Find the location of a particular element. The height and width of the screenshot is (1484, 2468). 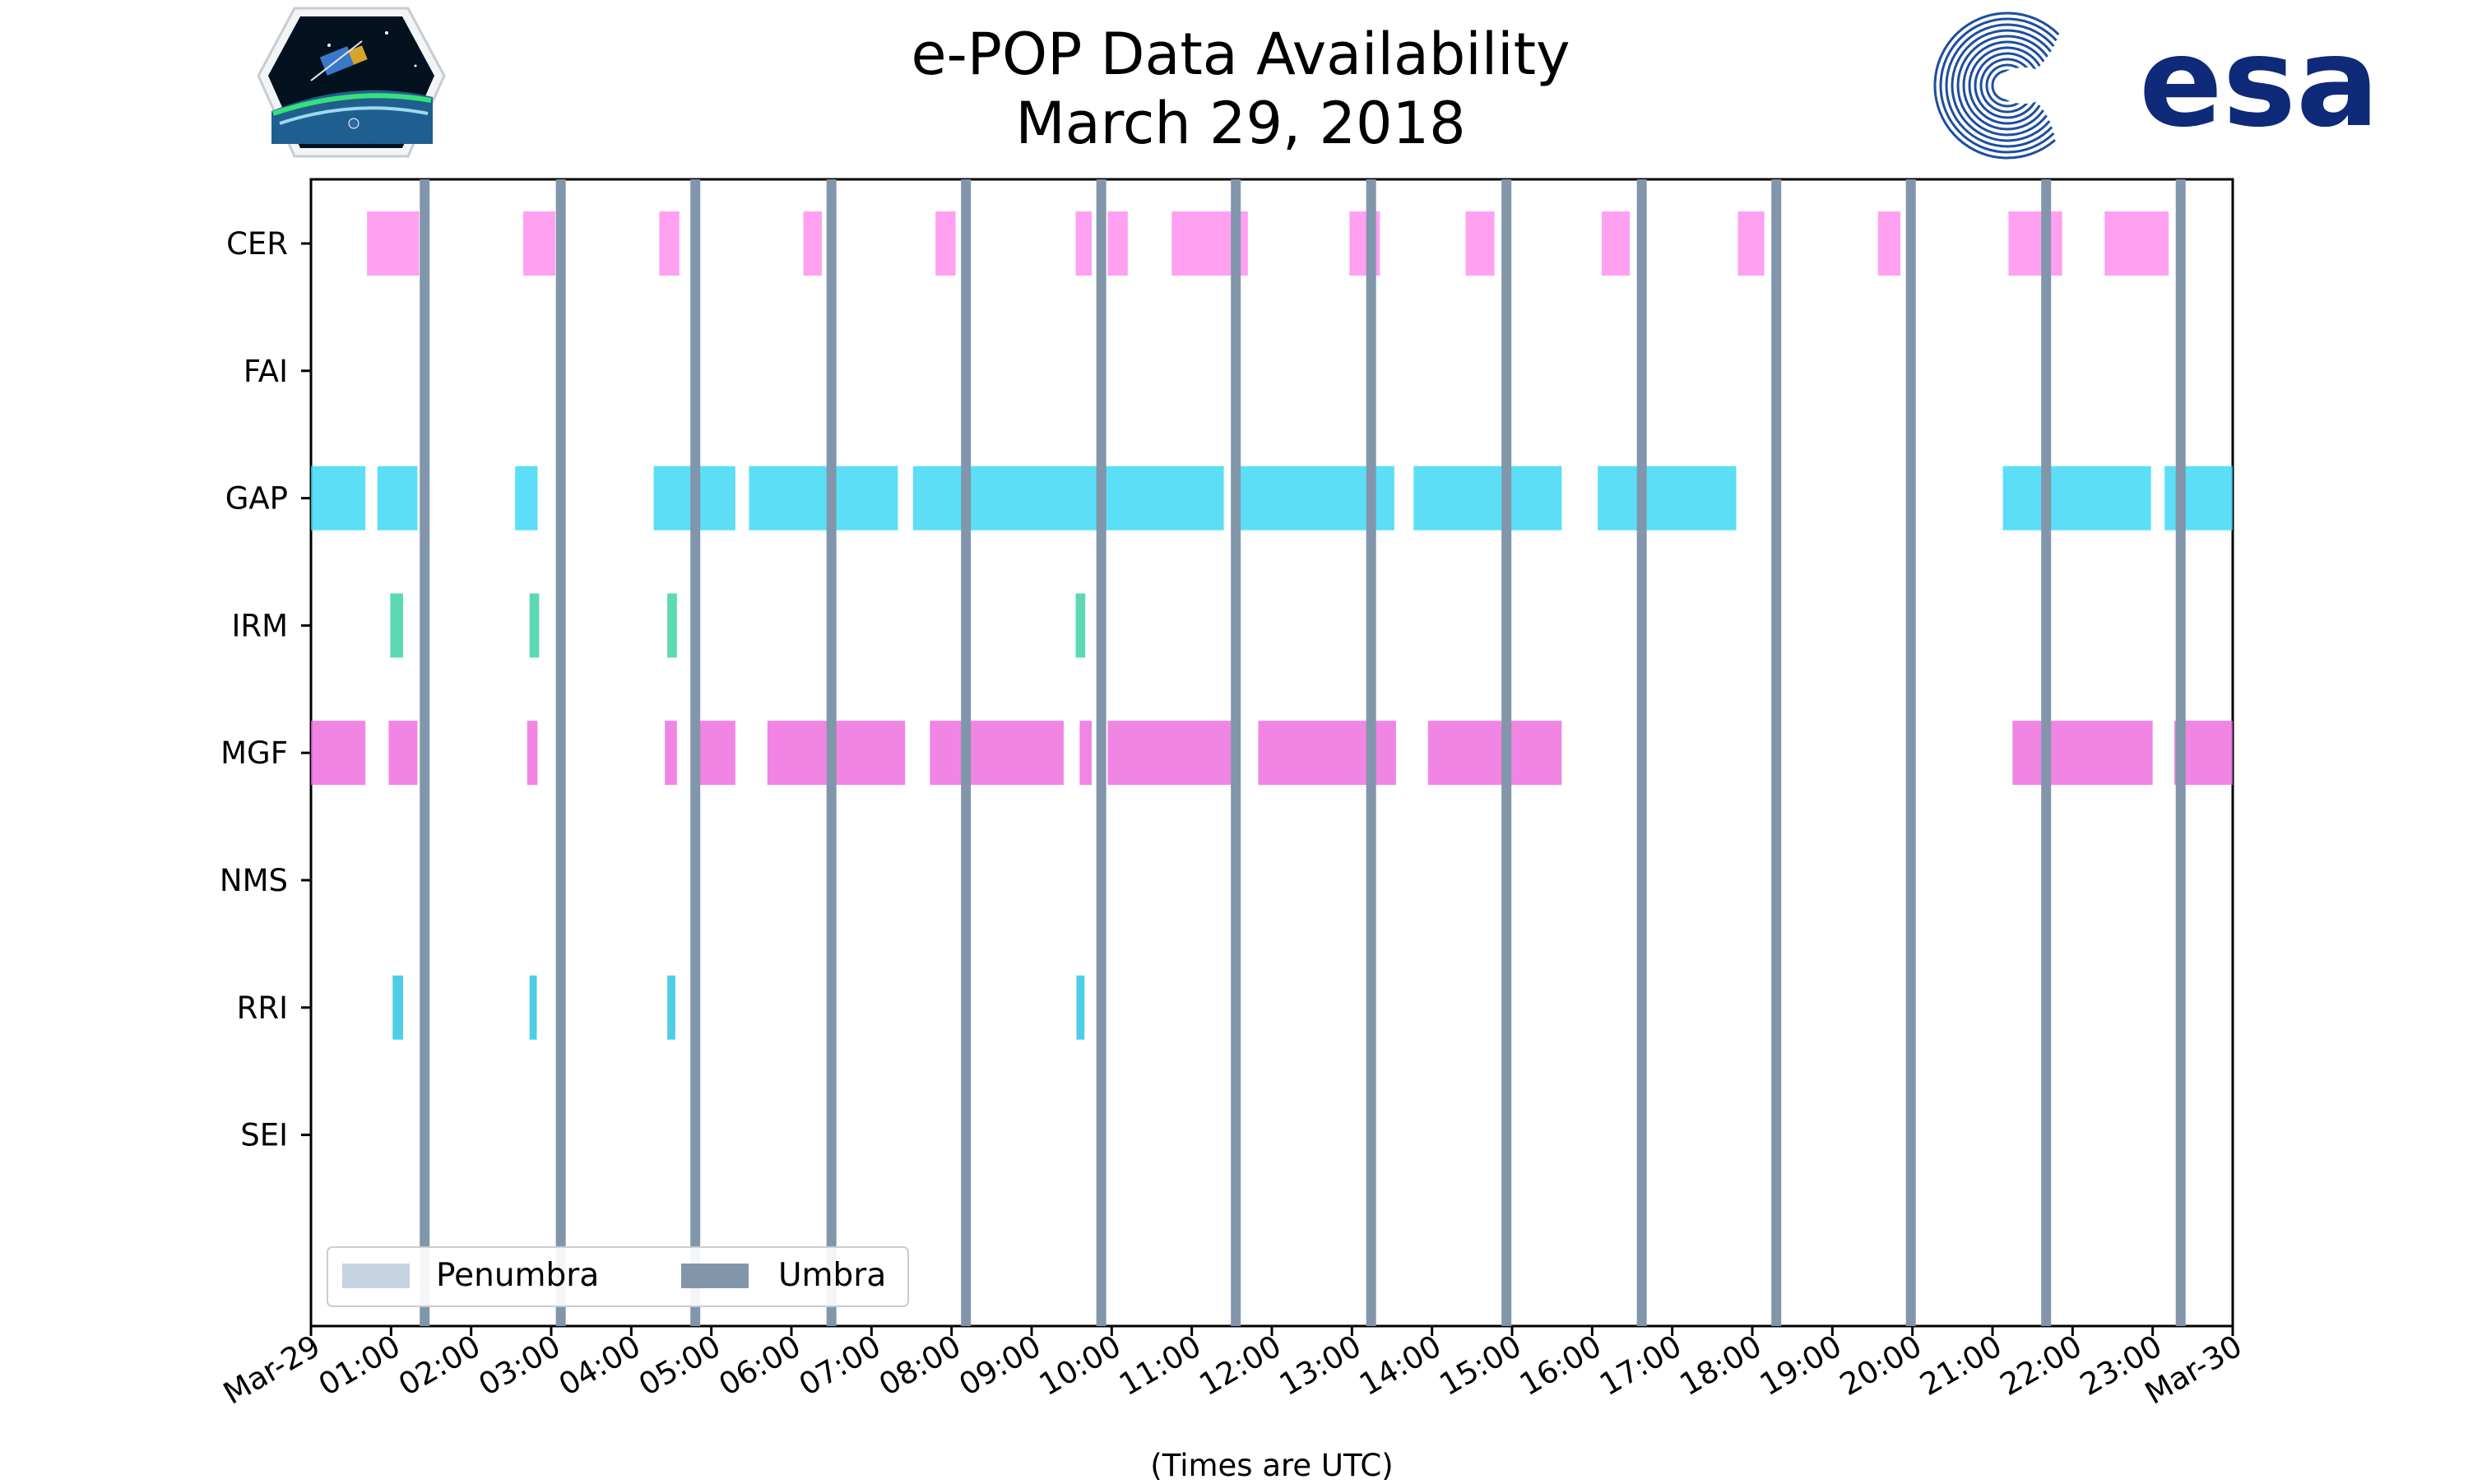

chart-title-line-2: March 29, 2018 is located at coordinates (1240, 124).